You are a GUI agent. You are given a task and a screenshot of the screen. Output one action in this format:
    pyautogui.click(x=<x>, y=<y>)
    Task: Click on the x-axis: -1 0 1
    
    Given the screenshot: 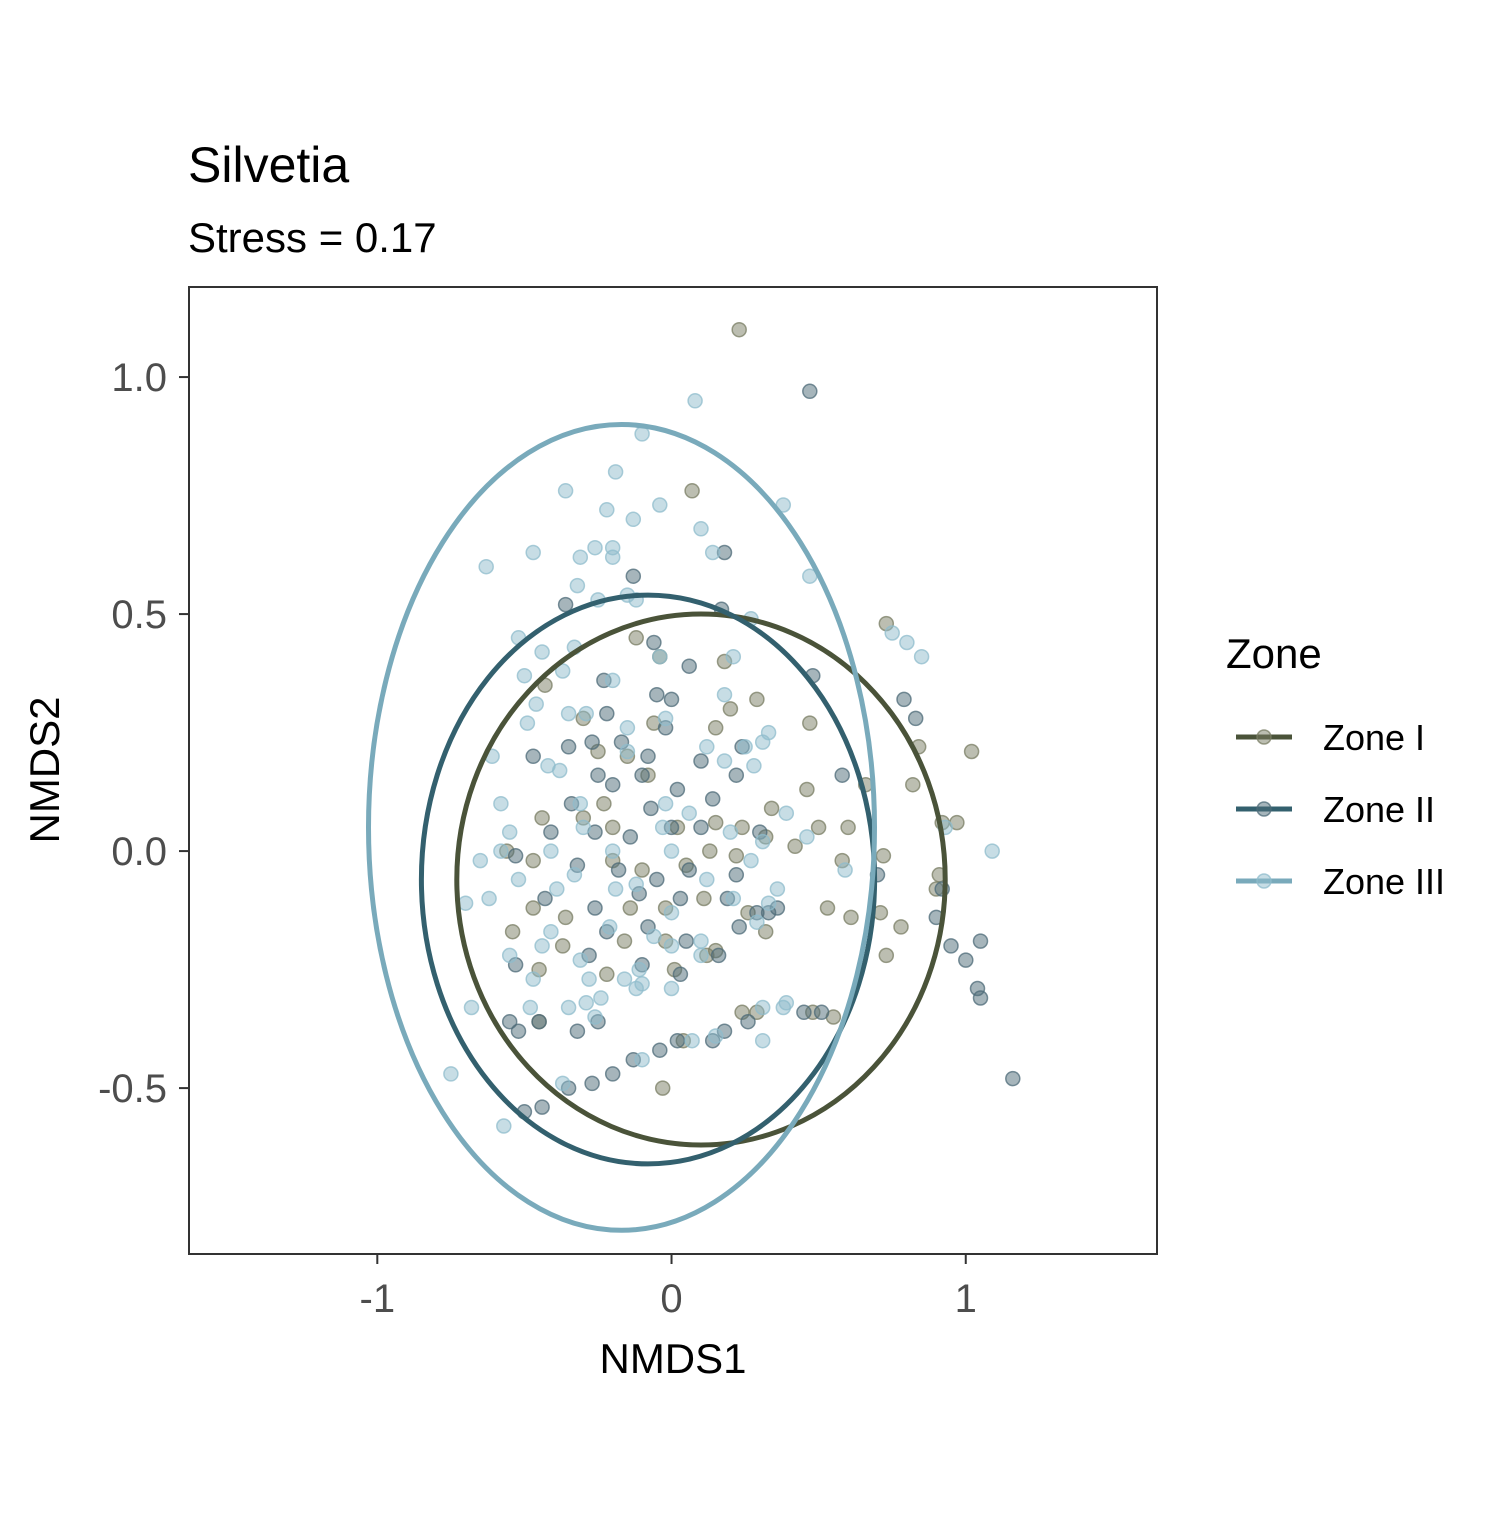 What is the action you would take?
    pyautogui.click(x=668, y=1287)
    